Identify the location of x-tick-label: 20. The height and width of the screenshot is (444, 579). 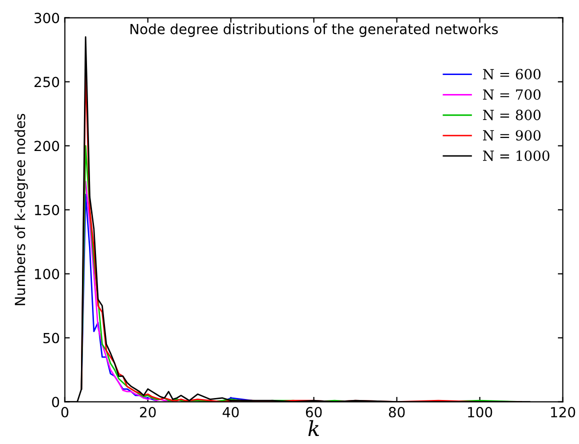
(148, 412).